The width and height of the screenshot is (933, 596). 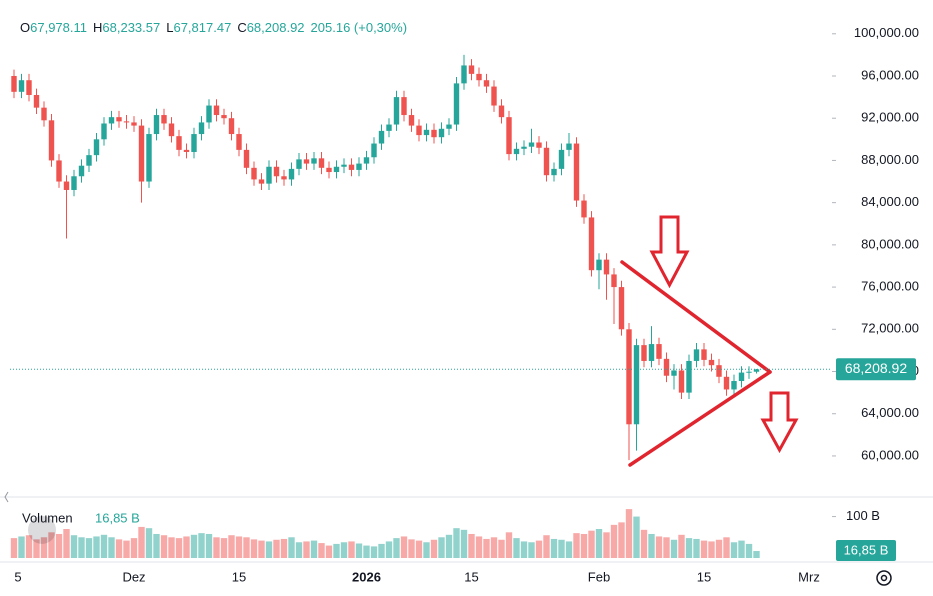 I want to click on volume-legend-value: 16,85 B, so click(x=117, y=517).